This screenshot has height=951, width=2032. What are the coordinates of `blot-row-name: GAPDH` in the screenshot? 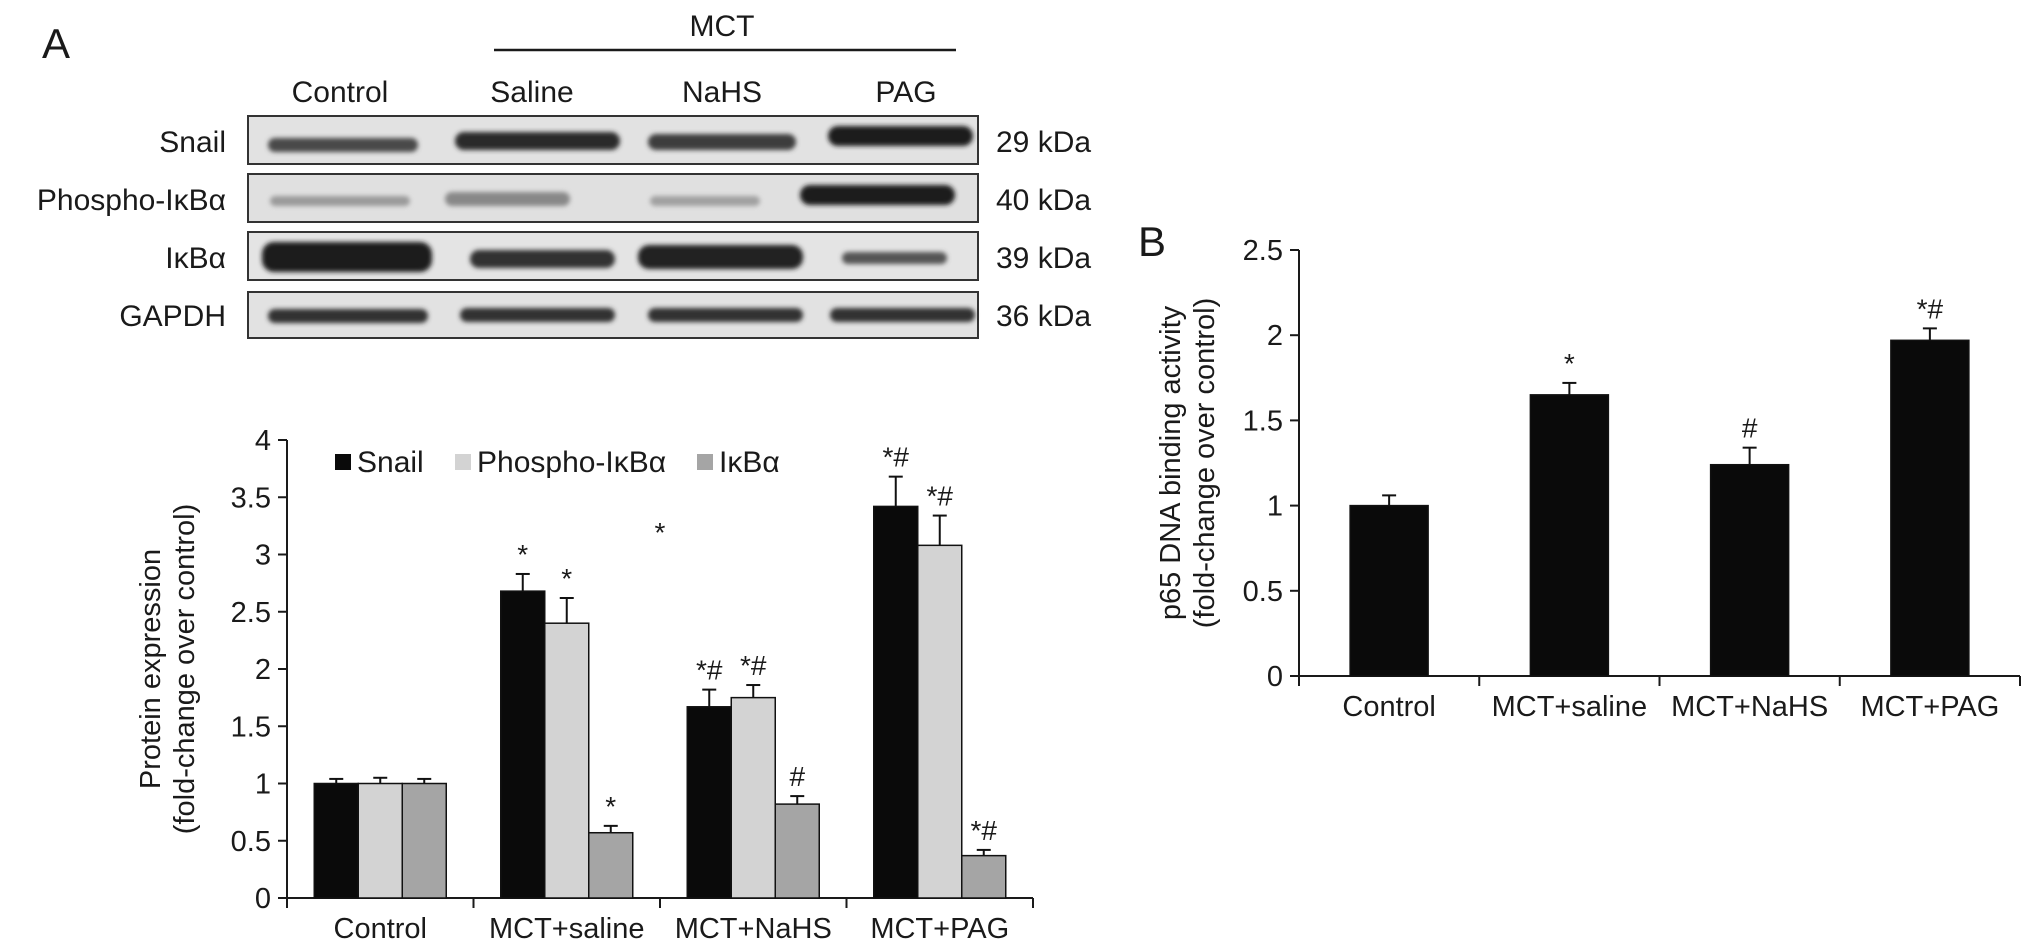 It's located at (172, 316).